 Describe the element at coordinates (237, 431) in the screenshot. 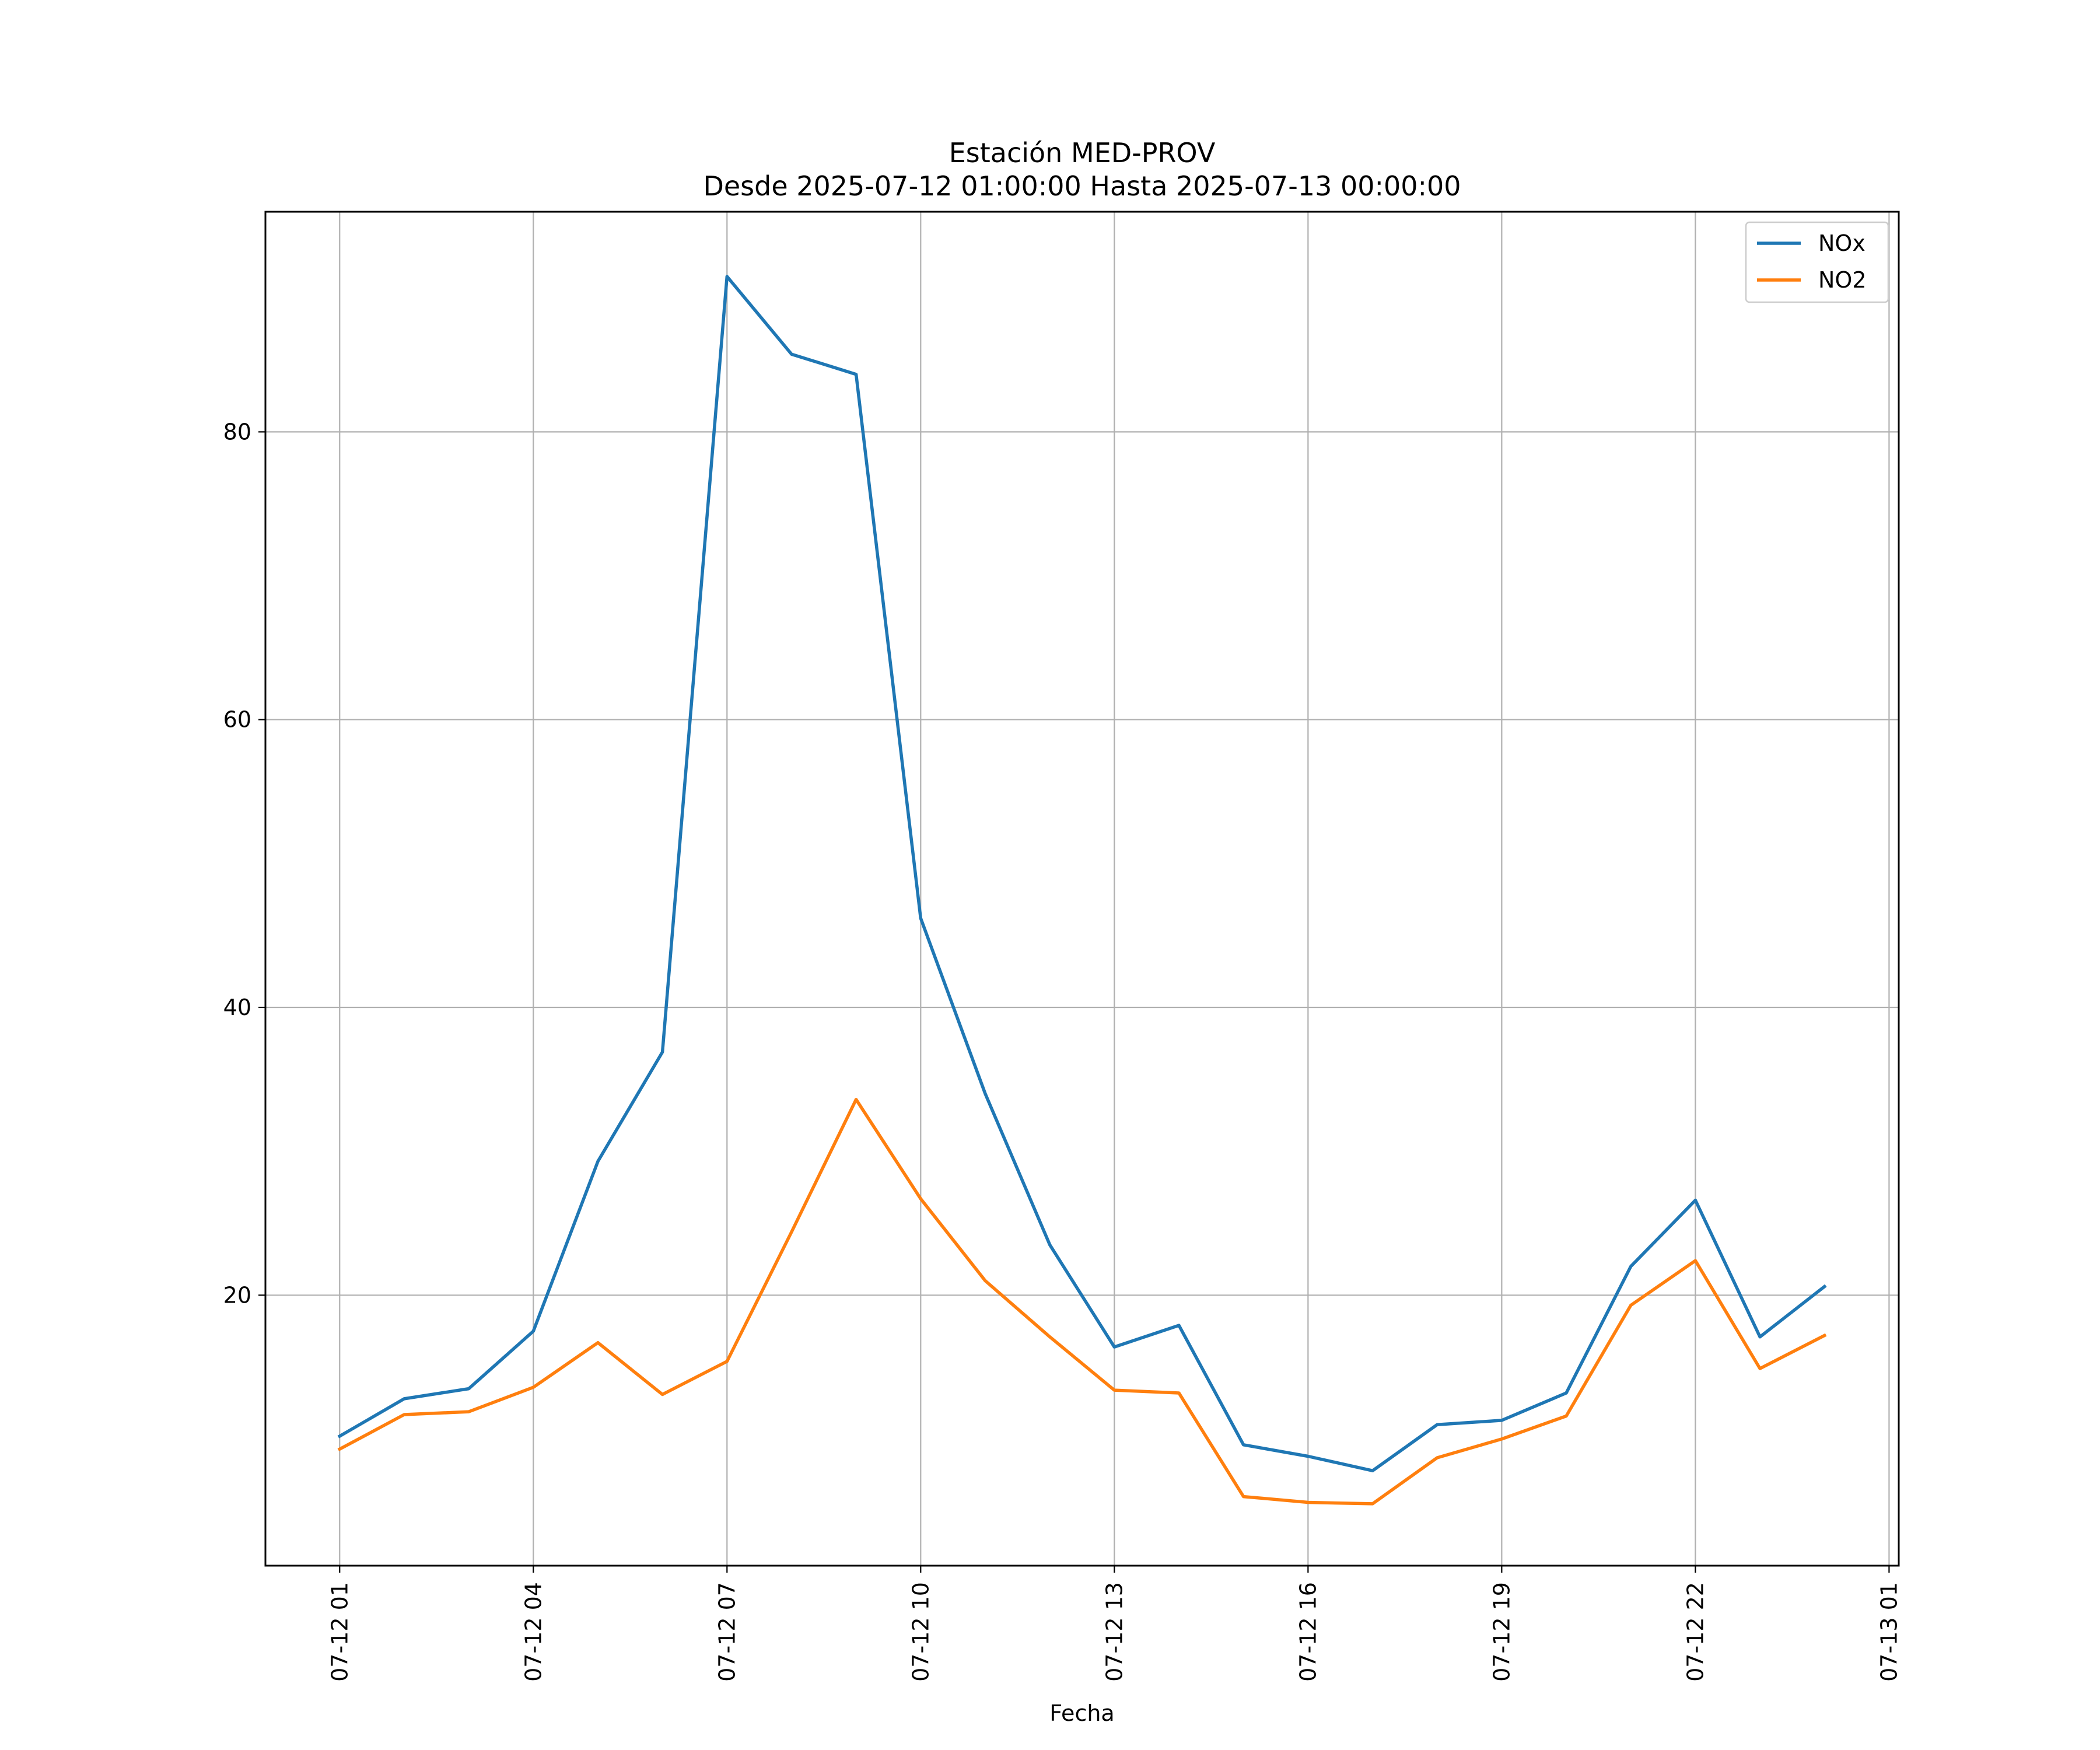

I see `y-tick-label: 80` at that location.